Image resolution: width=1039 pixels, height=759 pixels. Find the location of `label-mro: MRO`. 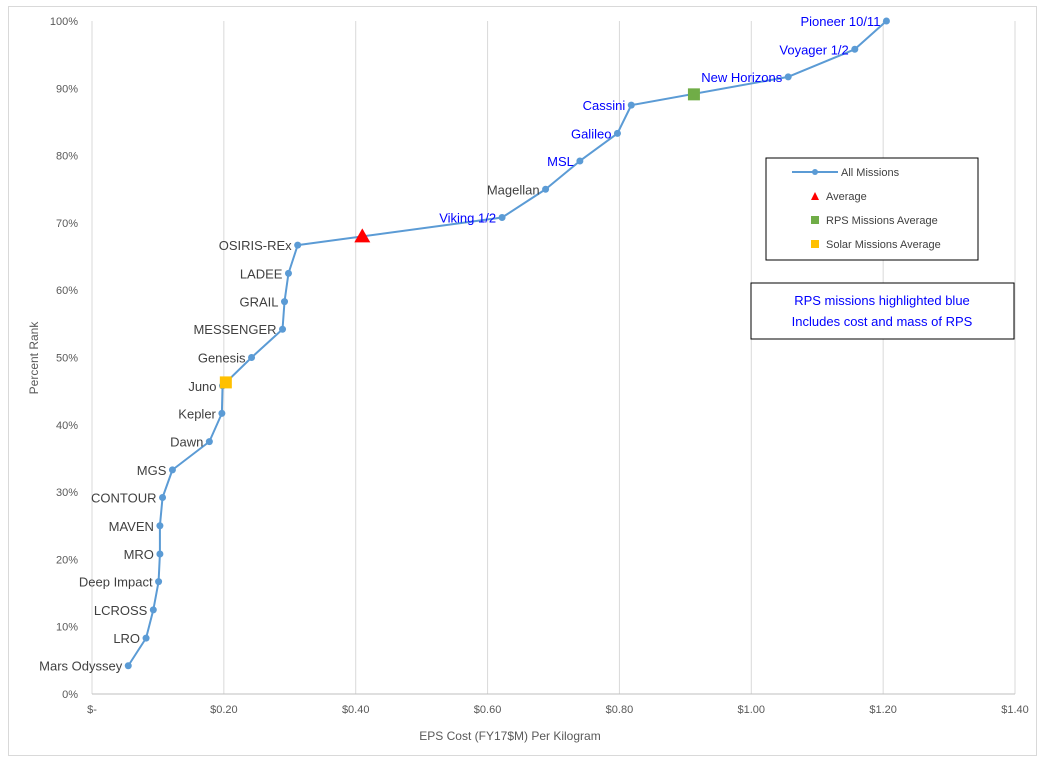

label-mro: MRO is located at coordinates (139, 554).